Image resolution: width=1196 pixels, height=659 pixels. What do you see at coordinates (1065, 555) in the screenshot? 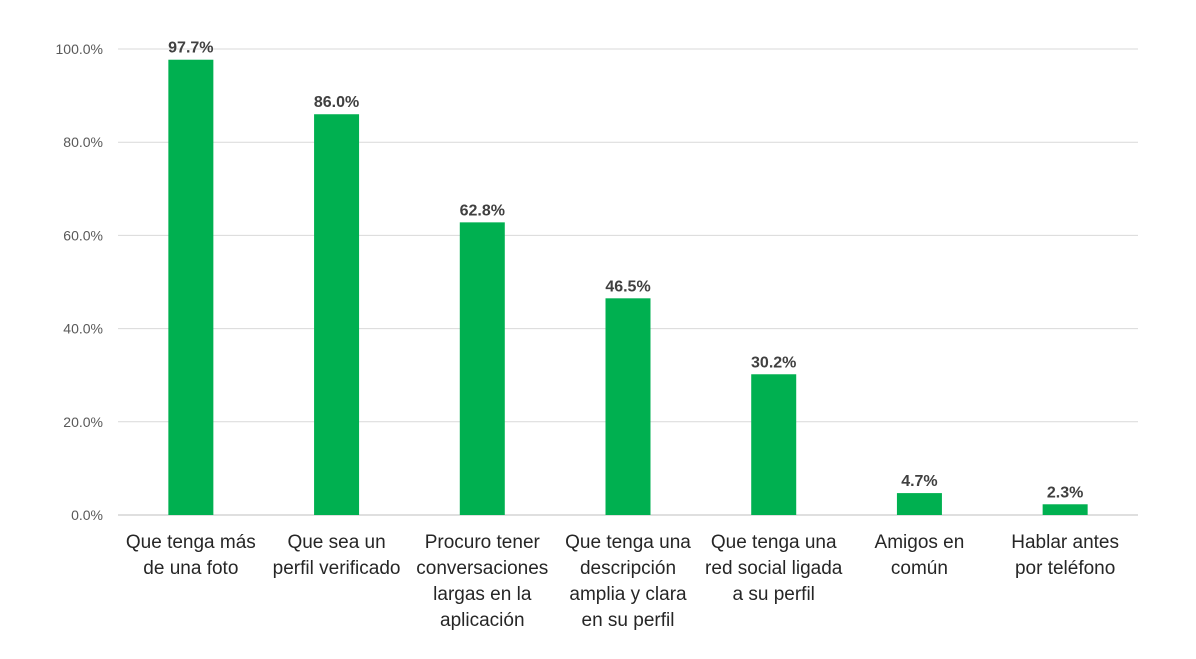
I see `x-category-label: Hablar antes por teléfono` at bounding box center [1065, 555].